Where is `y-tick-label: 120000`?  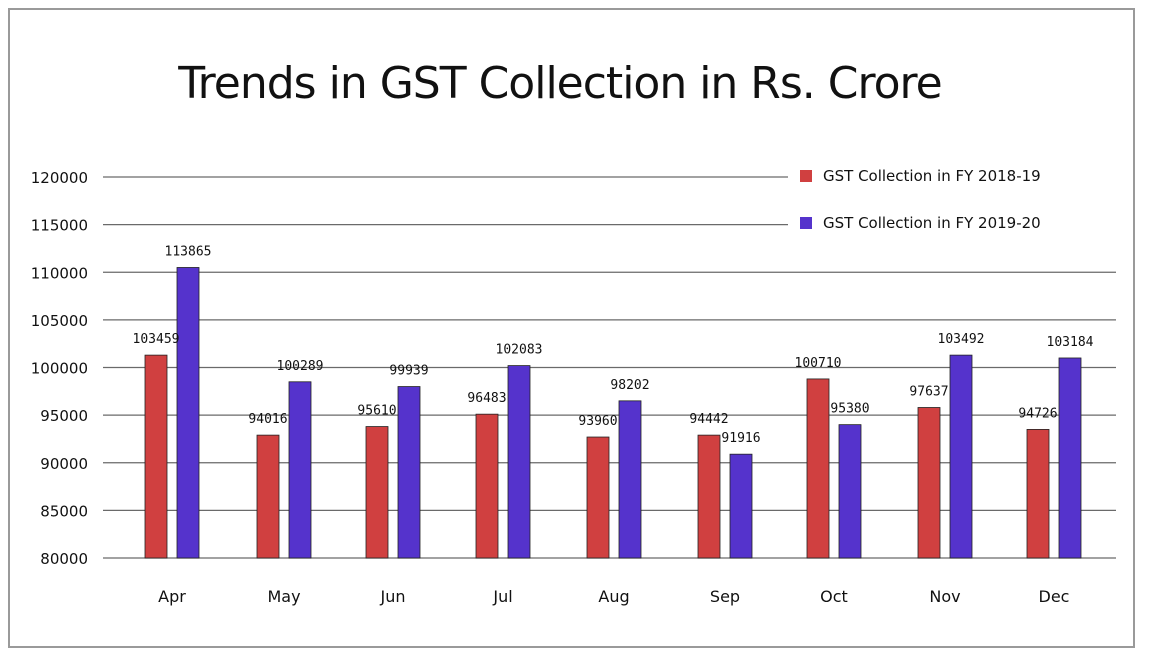 y-tick-label: 120000 is located at coordinates (59, 178).